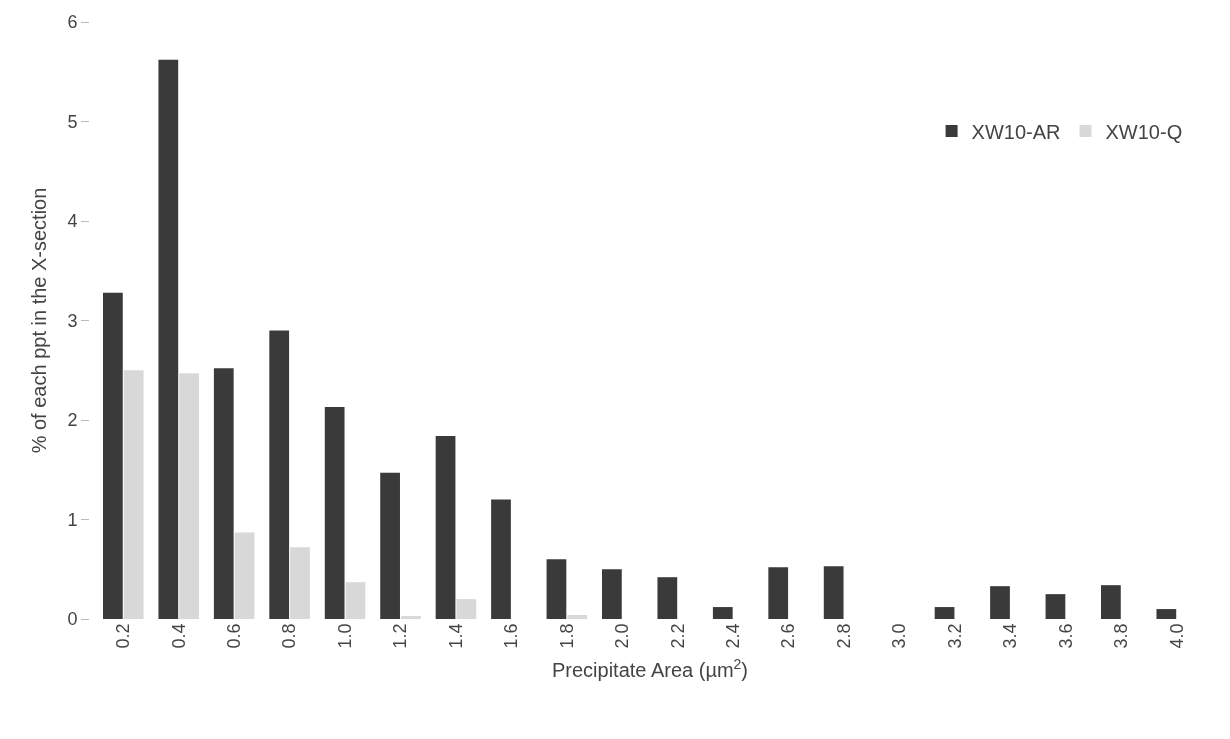 The height and width of the screenshot is (739, 1230). What do you see at coordinates (1121, 636) in the screenshot?
I see `x-tick-label: 3.8` at bounding box center [1121, 636].